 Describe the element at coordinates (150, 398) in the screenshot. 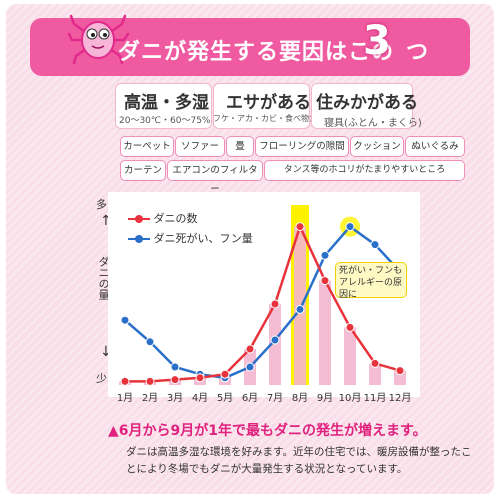

I see `month-tick-label: 2月` at that location.